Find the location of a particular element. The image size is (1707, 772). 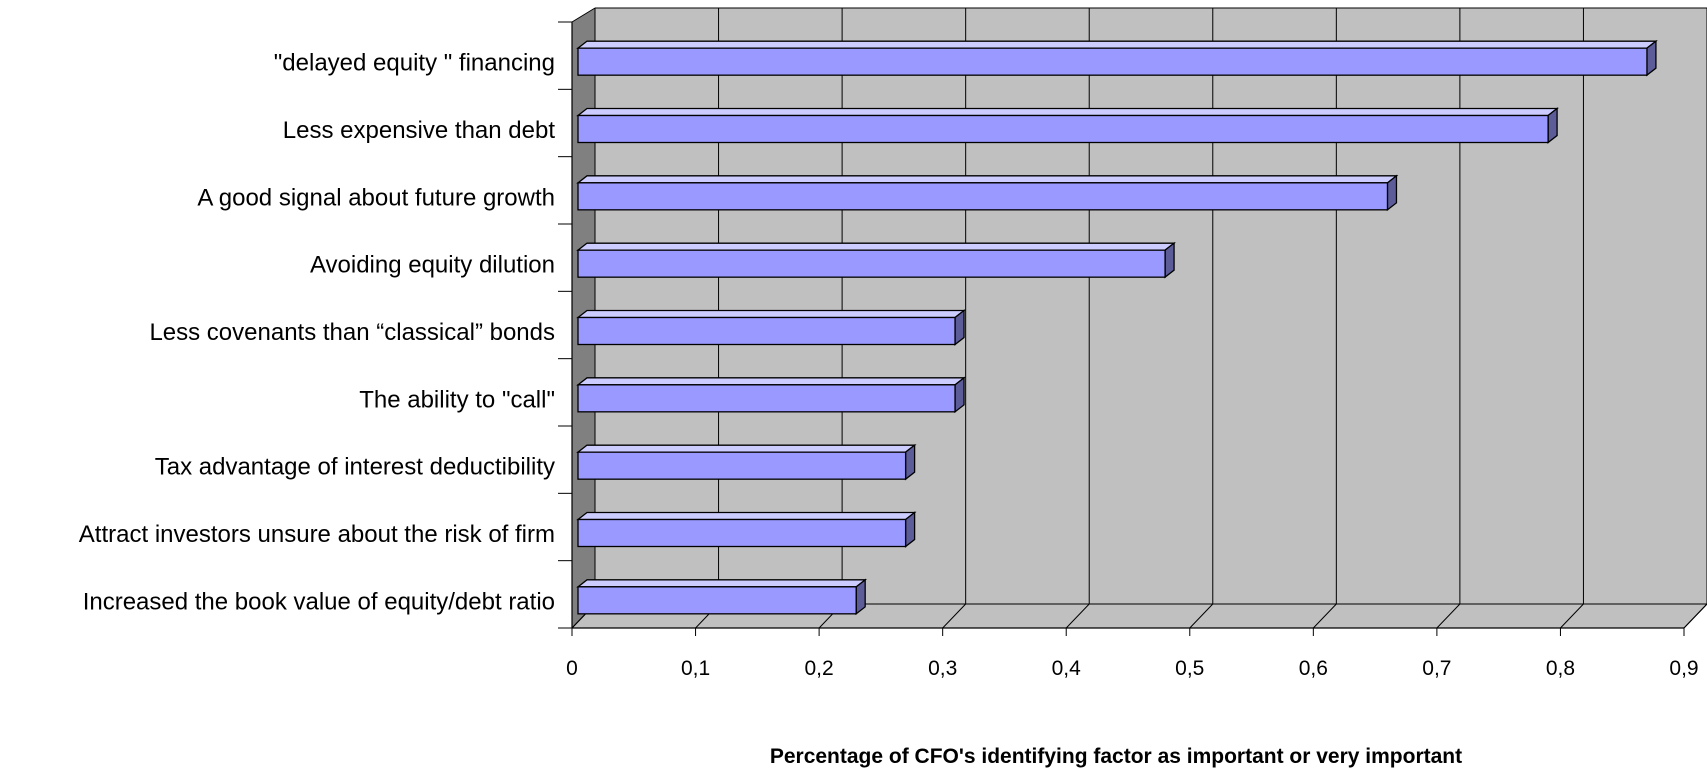

x-tick-label: 0,9 is located at coordinates (1683, 668).